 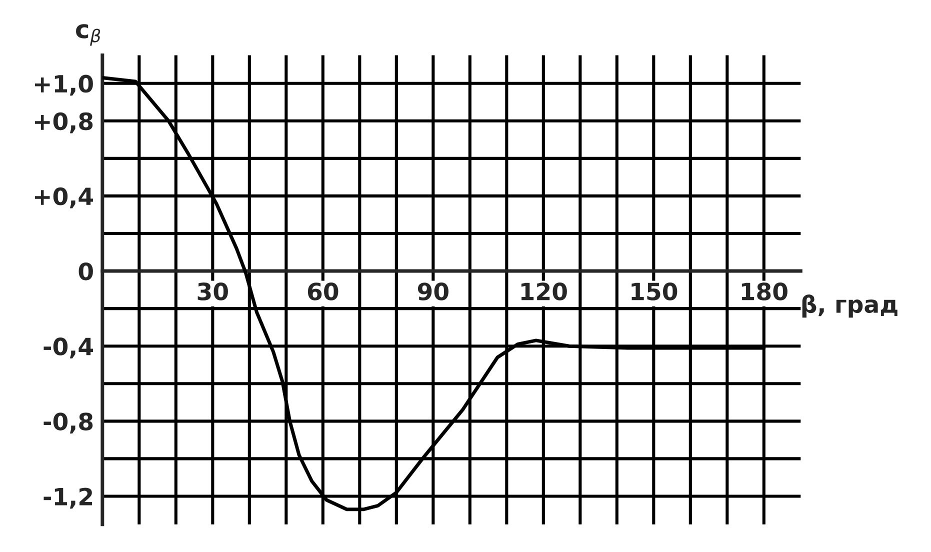 What do you see at coordinates (544, 291) in the screenshot?
I see `x-tick-label: 120` at bounding box center [544, 291].